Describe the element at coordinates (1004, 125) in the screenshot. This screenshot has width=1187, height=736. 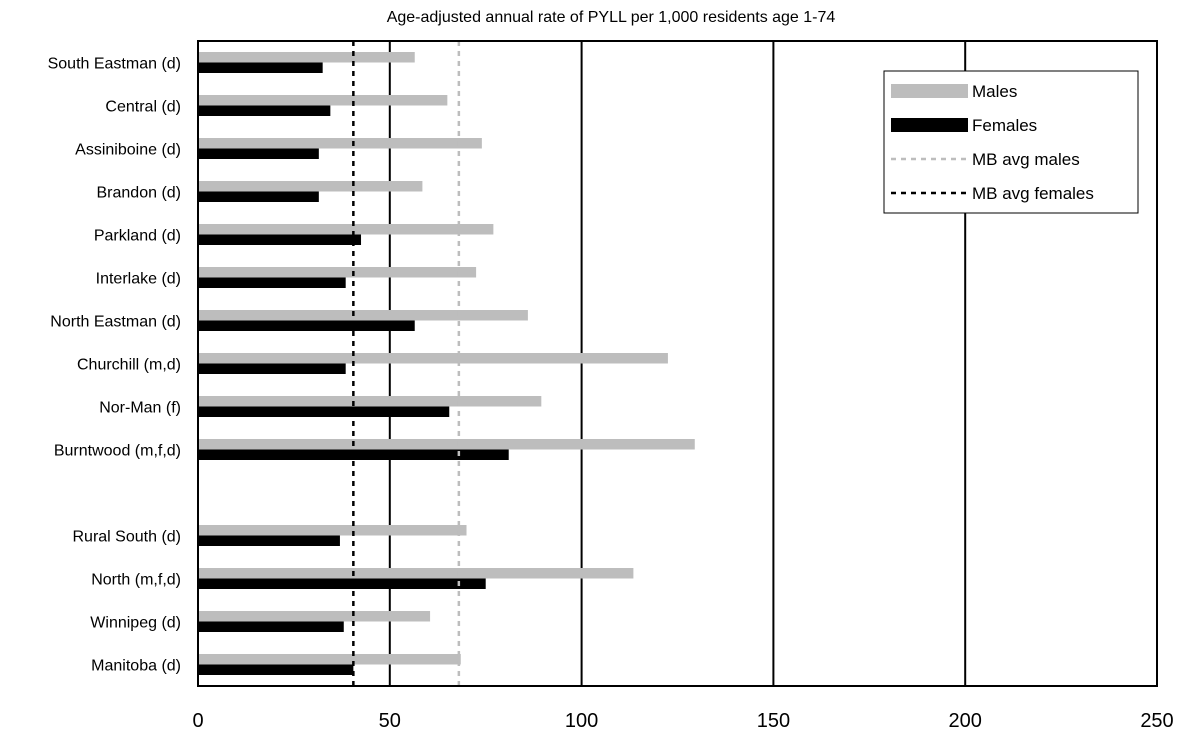
I see `legend-label-1: Females` at that location.